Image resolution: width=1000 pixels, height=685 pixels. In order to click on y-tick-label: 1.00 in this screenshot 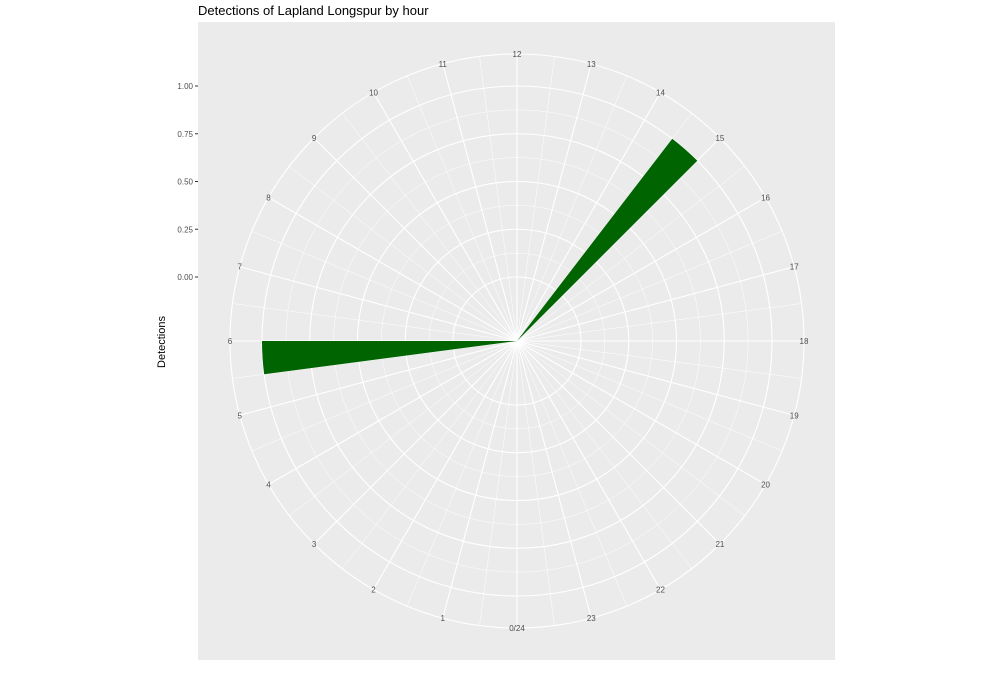, I will do `click(185, 86)`.